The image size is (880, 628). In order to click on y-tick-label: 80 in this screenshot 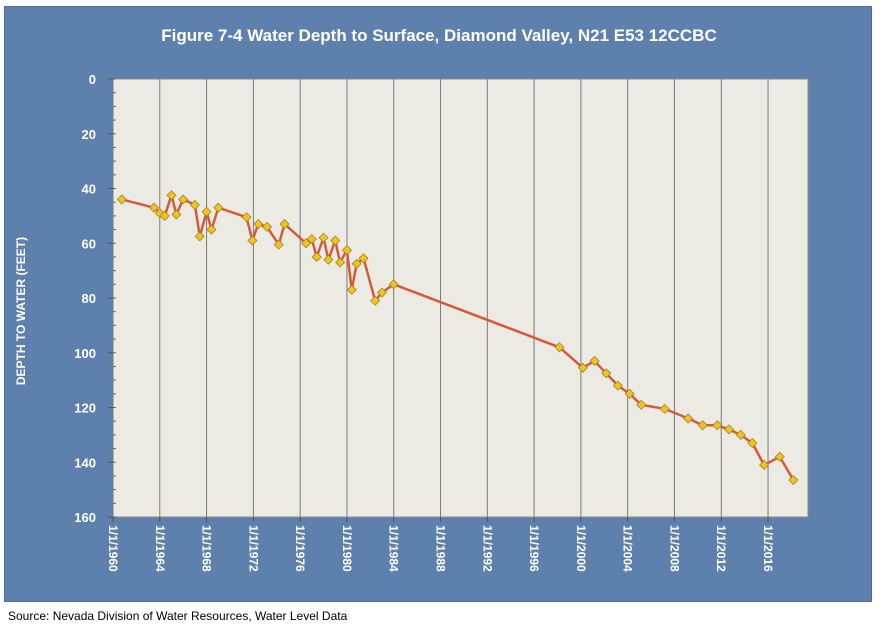, I will do `click(89, 298)`.